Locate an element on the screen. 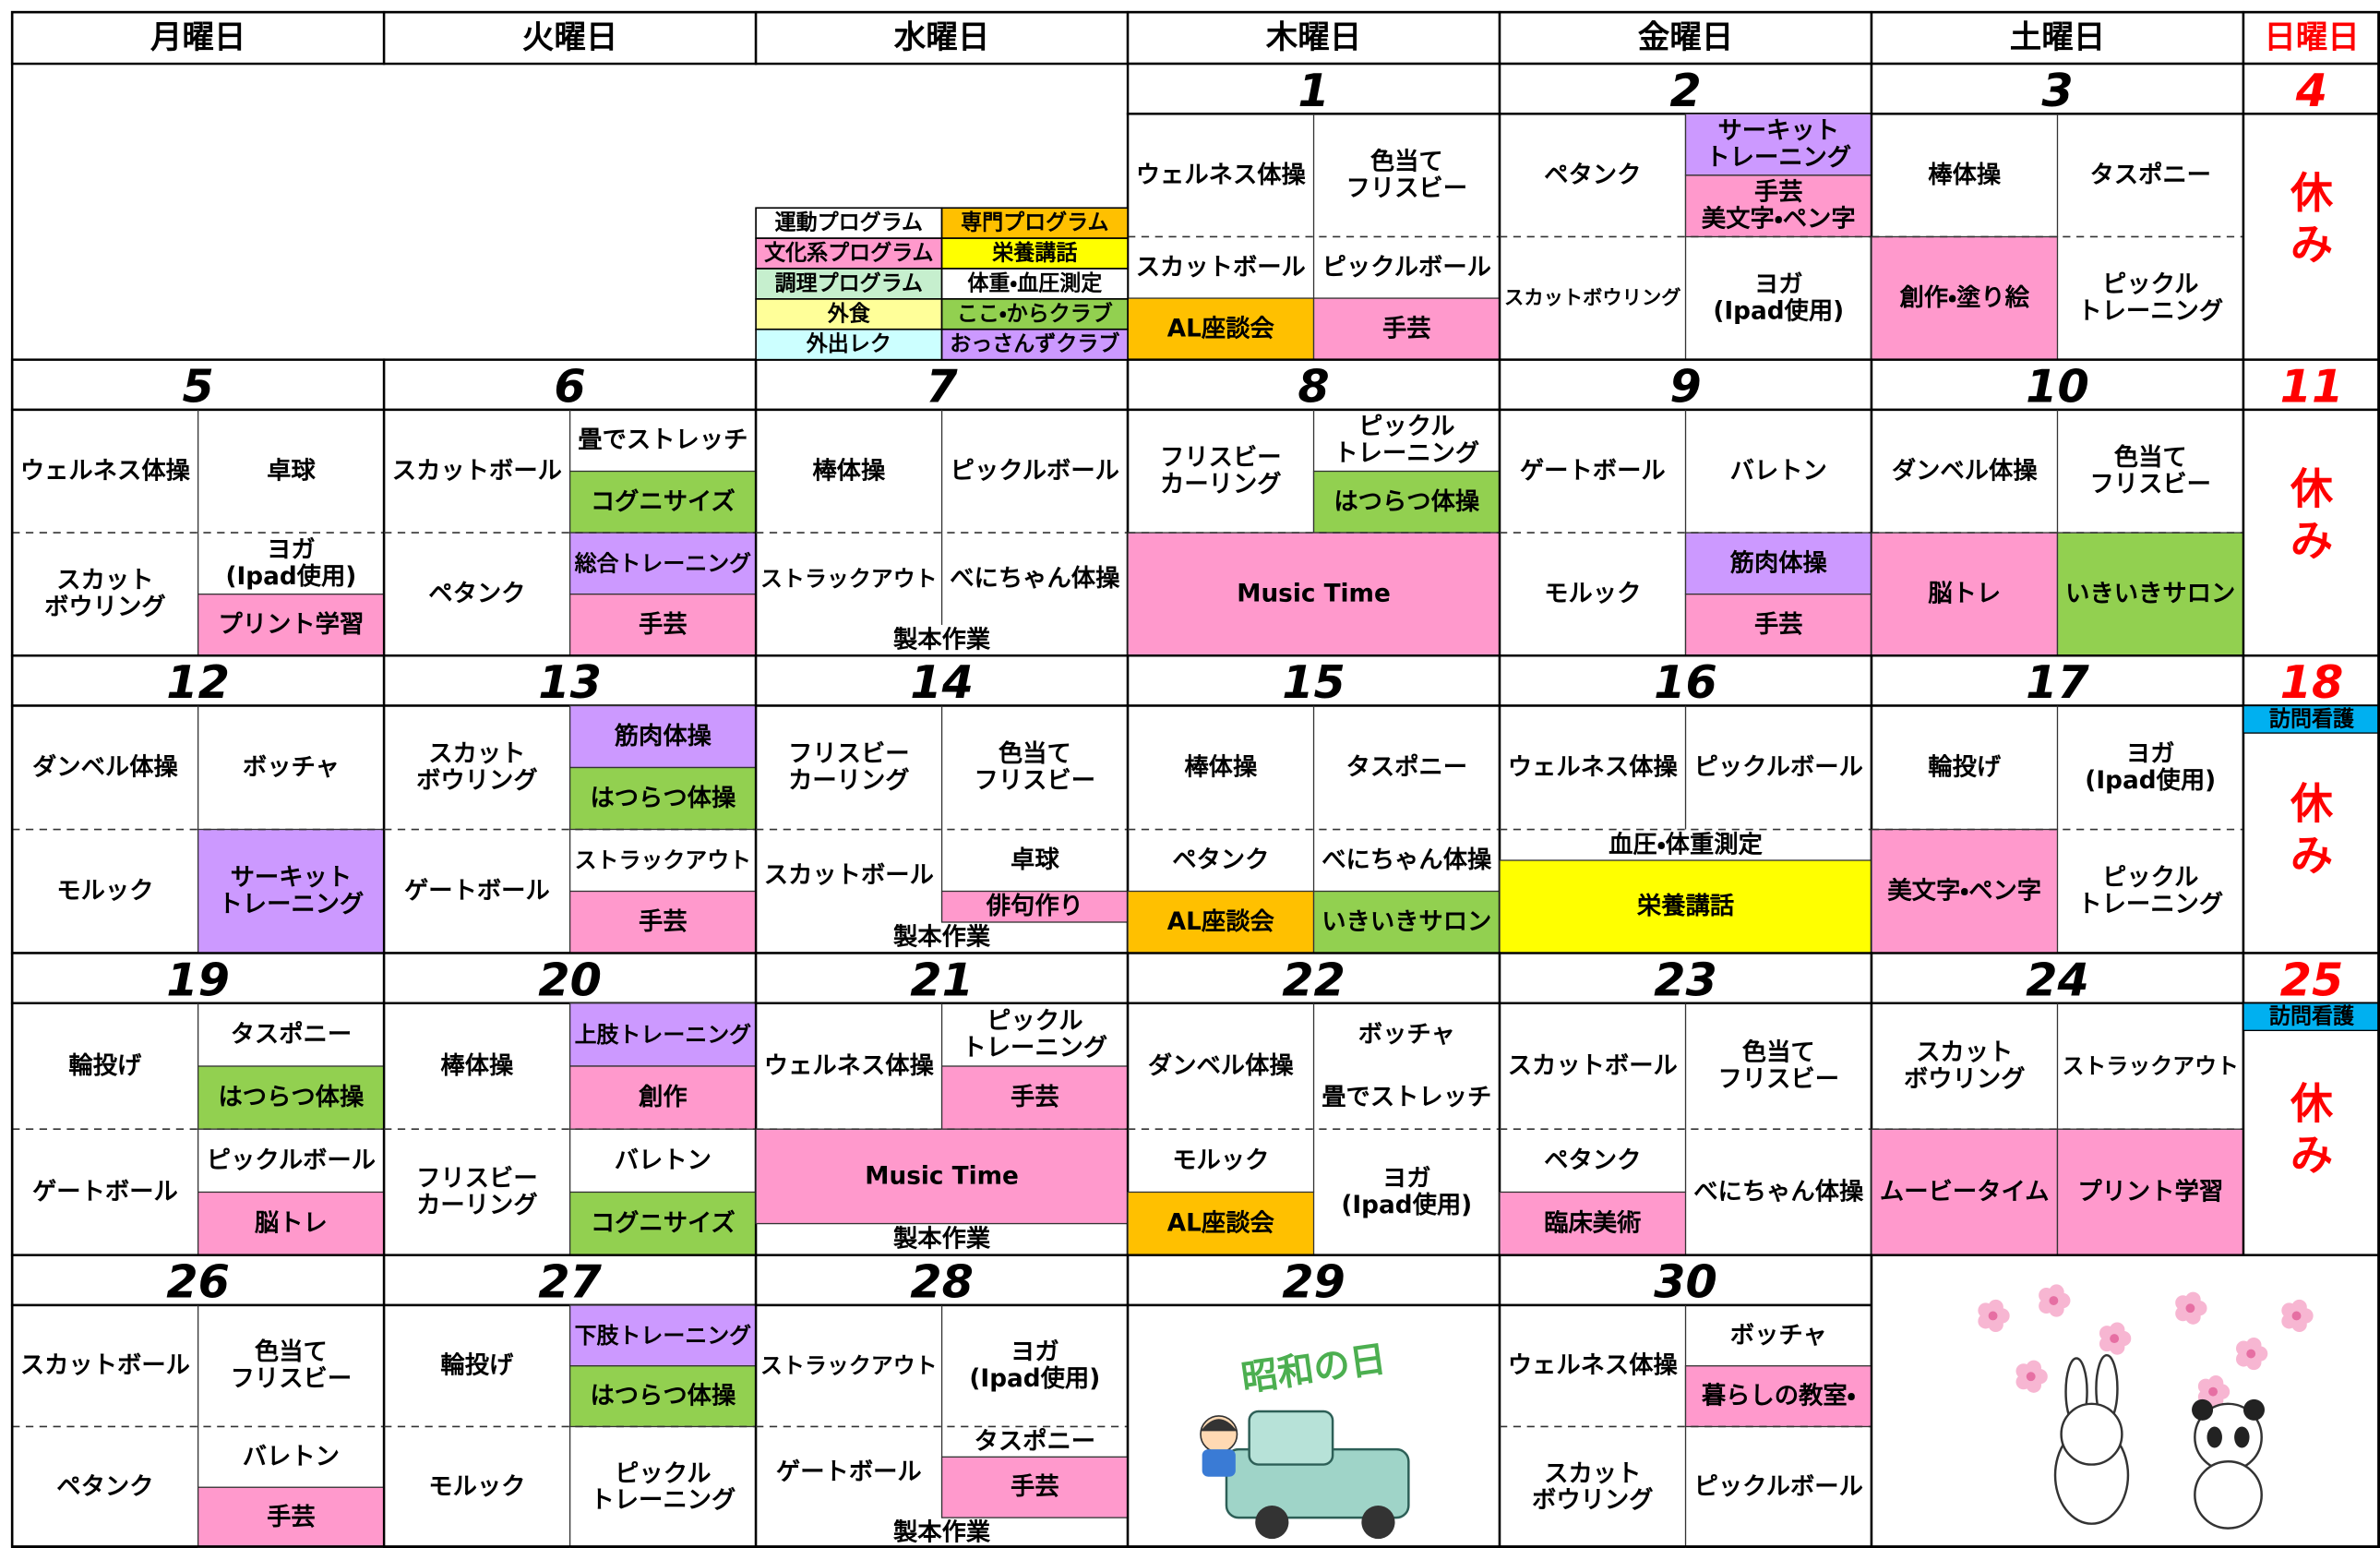  panda-eye is located at coordinates (2214, 1437).